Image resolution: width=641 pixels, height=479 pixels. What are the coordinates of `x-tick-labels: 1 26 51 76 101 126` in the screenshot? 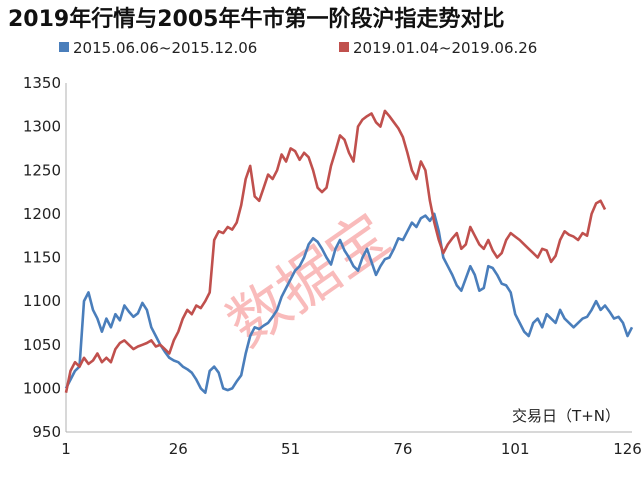 It's located at (351, 449).